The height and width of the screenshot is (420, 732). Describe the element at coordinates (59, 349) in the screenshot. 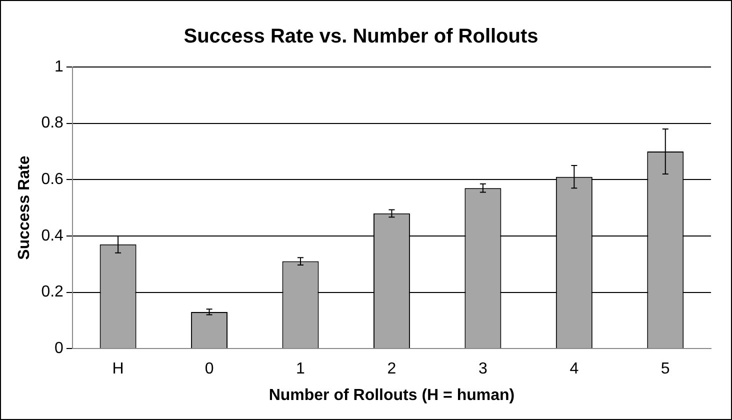

I see `y-tick-label: 0` at that location.